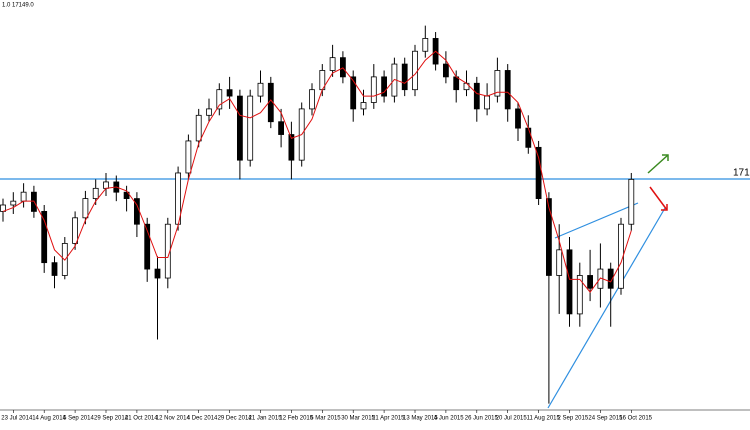 The height and width of the screenshot is (430, 750). Describe the element at coordinates (573, 419) in the screenshot. I see `x-tick-label: 2 Sep 2015` at that location.